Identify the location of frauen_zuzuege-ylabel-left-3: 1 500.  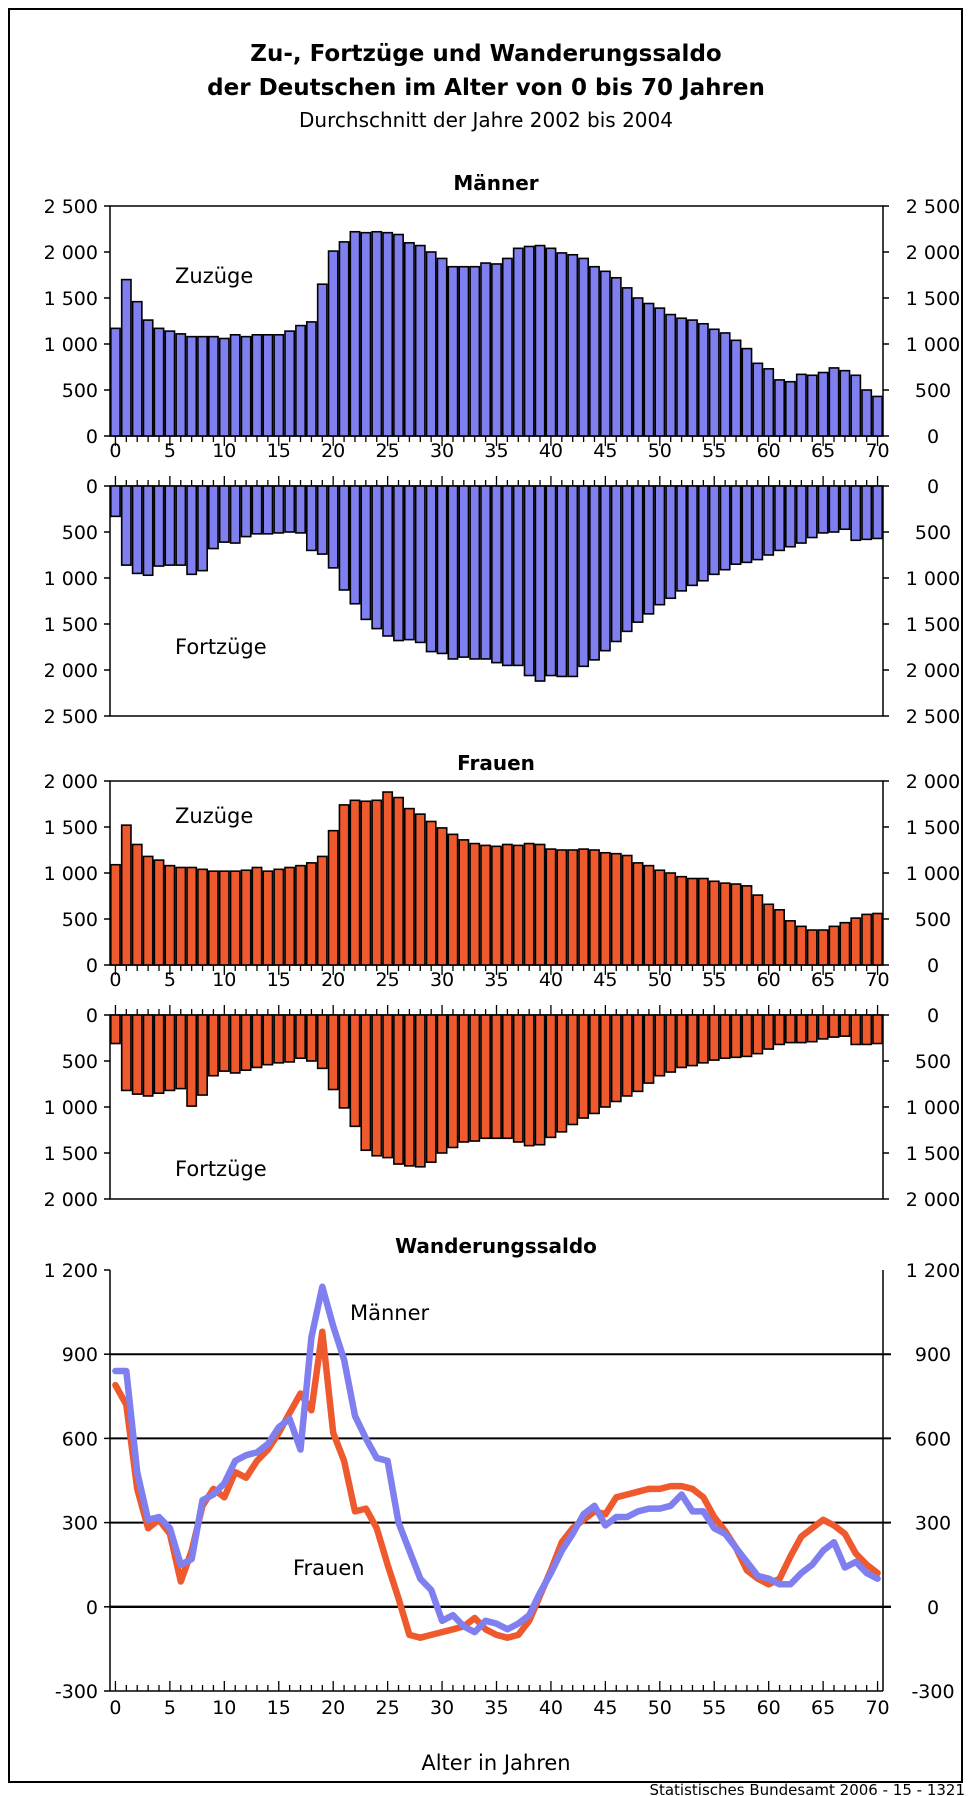
(71, 828).